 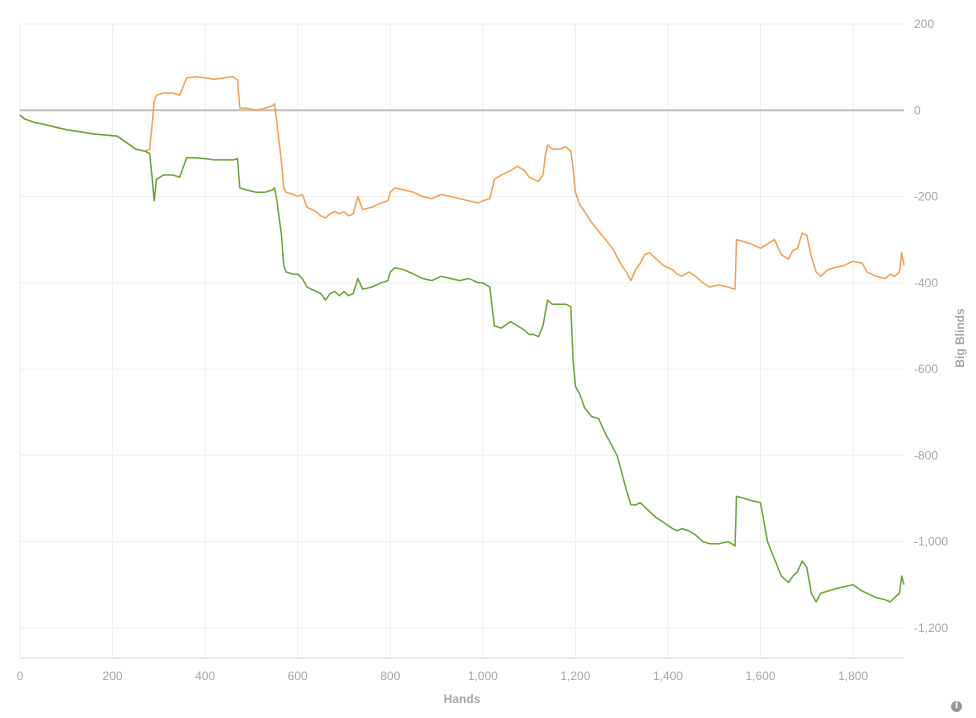 What do you see at coordinates (205, 676) in the screenshot?
I see `x-tick-label: 400` at bounding box center [205, 676].